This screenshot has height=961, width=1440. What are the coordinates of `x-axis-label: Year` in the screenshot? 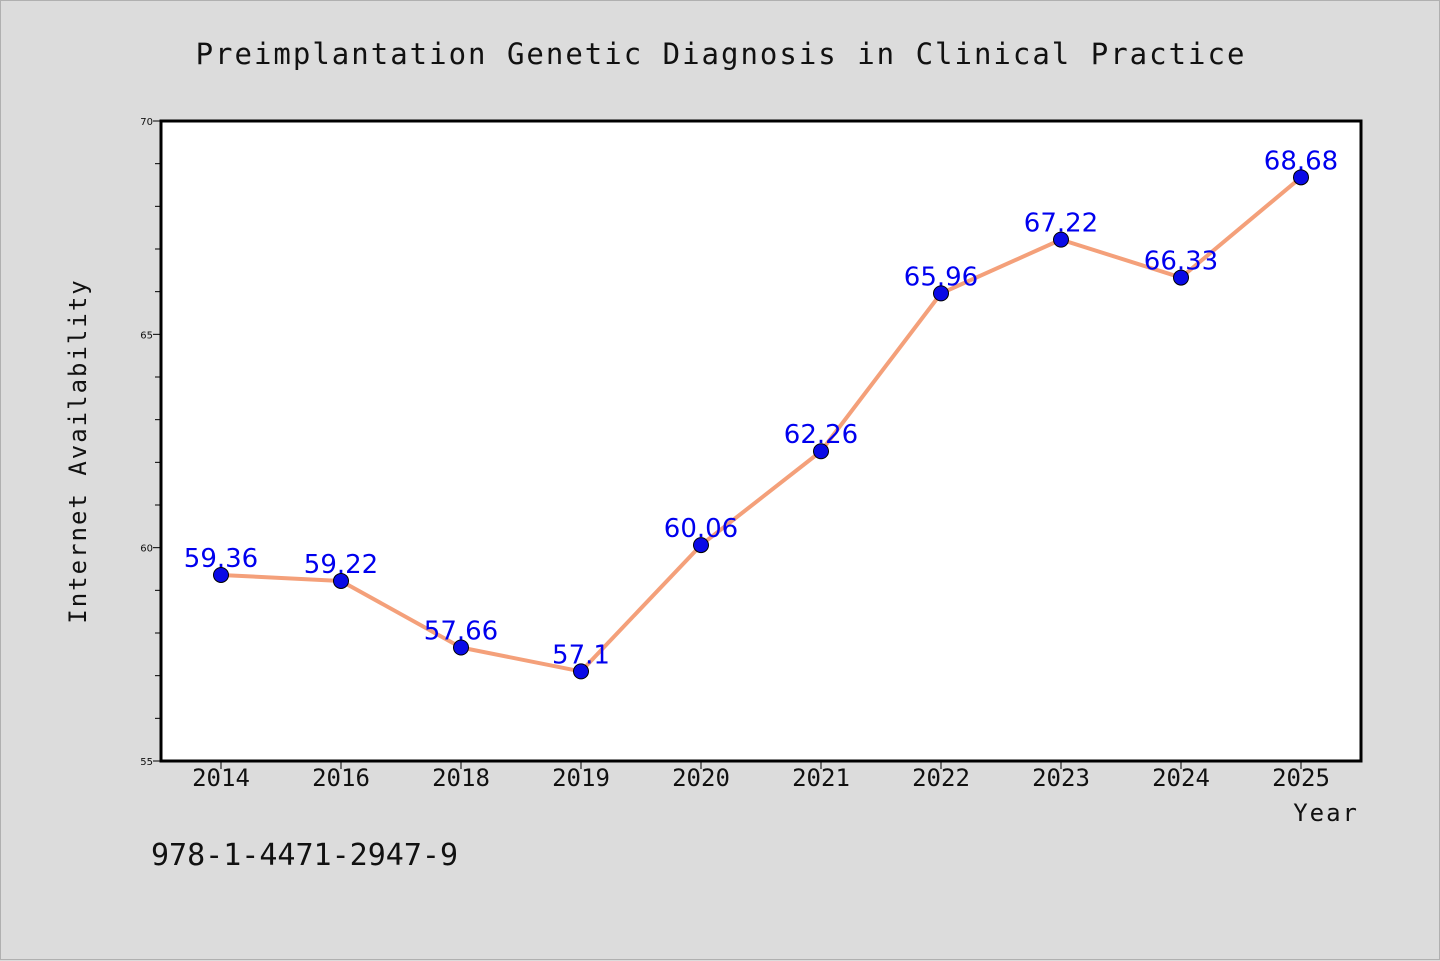 It's located at (1326, 813).